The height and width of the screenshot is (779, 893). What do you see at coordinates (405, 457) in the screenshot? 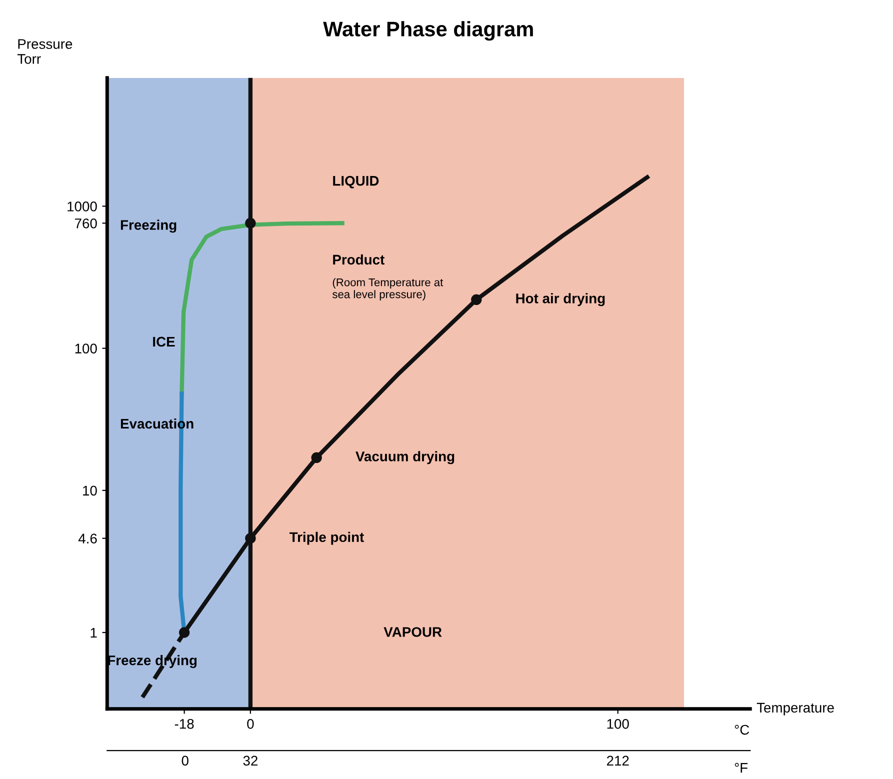
I see `annotation: Vacuum drying` at bounding box center [405, 457].